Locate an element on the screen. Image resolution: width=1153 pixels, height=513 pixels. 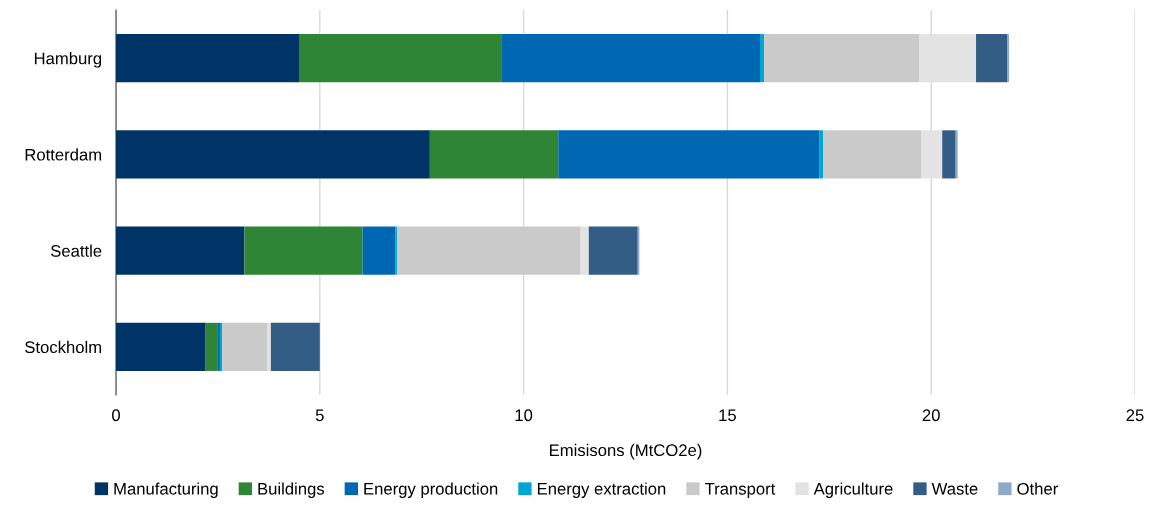
legend-label: Energy production is located at coordinates (431, 490).